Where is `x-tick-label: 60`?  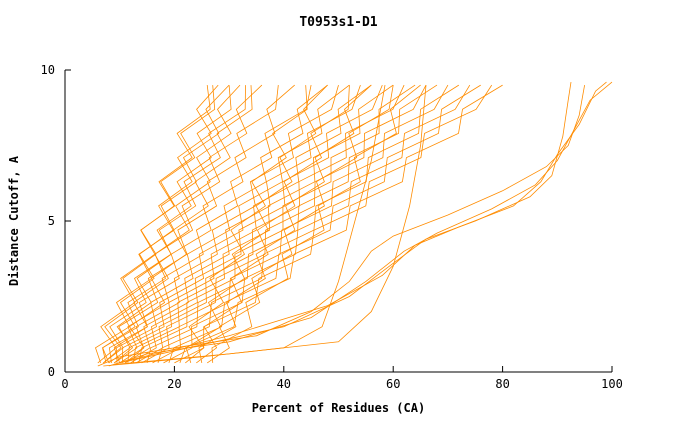 x-tick-label: 60 is located at coordinates (393, 384).